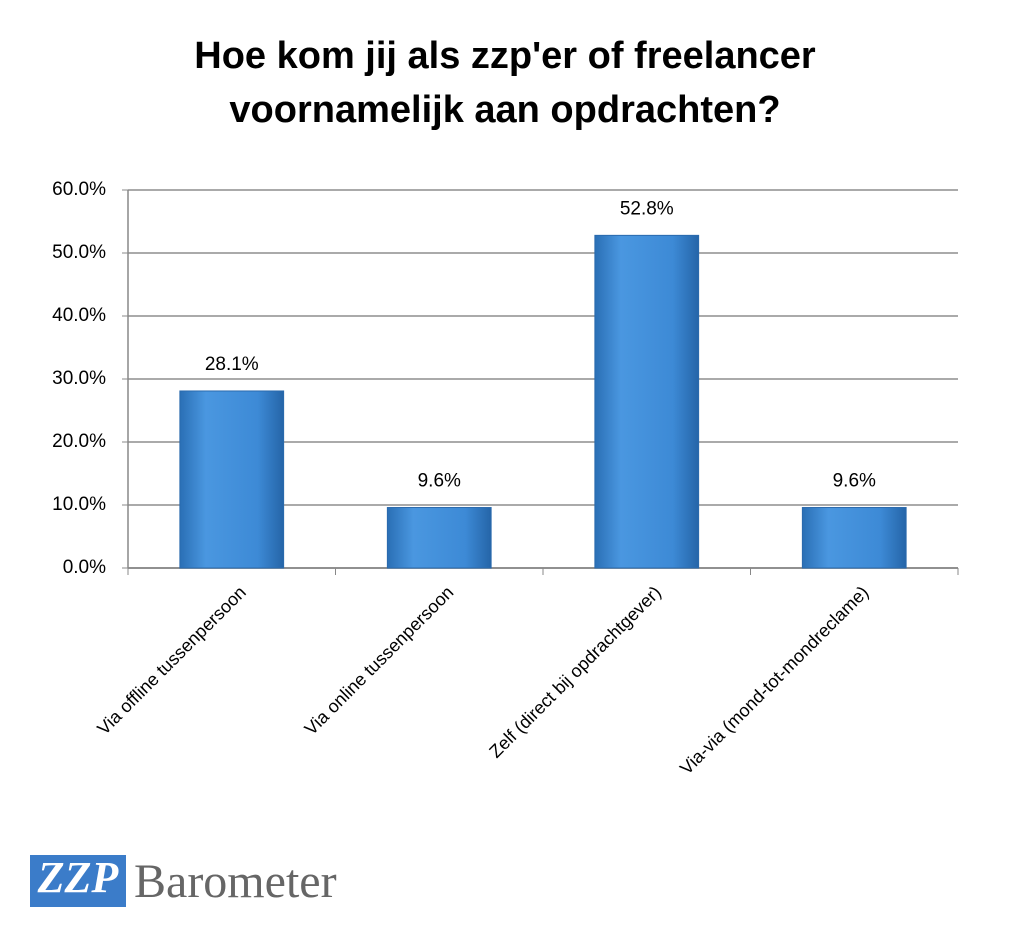 This screenshot has width=1010, height=935. I want to click on value-label: 28.1%, so click(232, 364).